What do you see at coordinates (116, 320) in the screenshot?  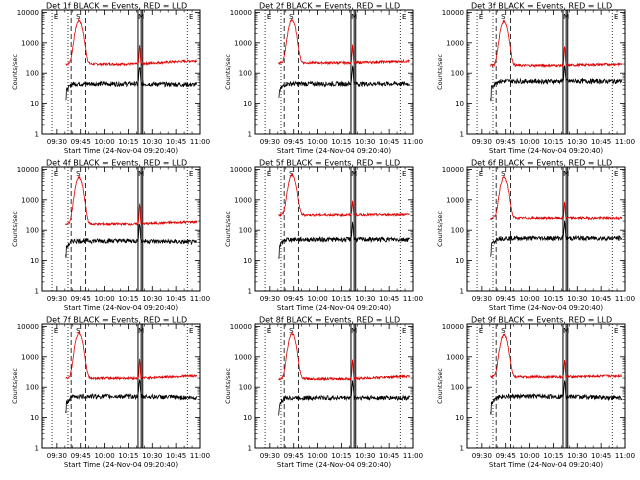 I see `panel-title: Det 7f BLACK = Events, RED = LLD` at bounding box center [116, 320].